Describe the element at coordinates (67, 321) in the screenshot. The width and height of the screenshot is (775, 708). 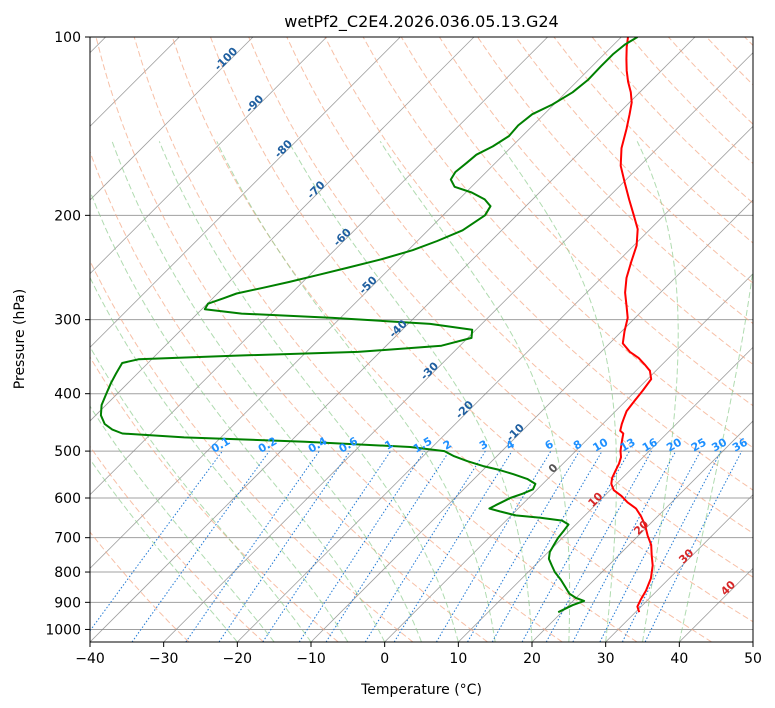
I see `y-tick-label: 300` at that location.